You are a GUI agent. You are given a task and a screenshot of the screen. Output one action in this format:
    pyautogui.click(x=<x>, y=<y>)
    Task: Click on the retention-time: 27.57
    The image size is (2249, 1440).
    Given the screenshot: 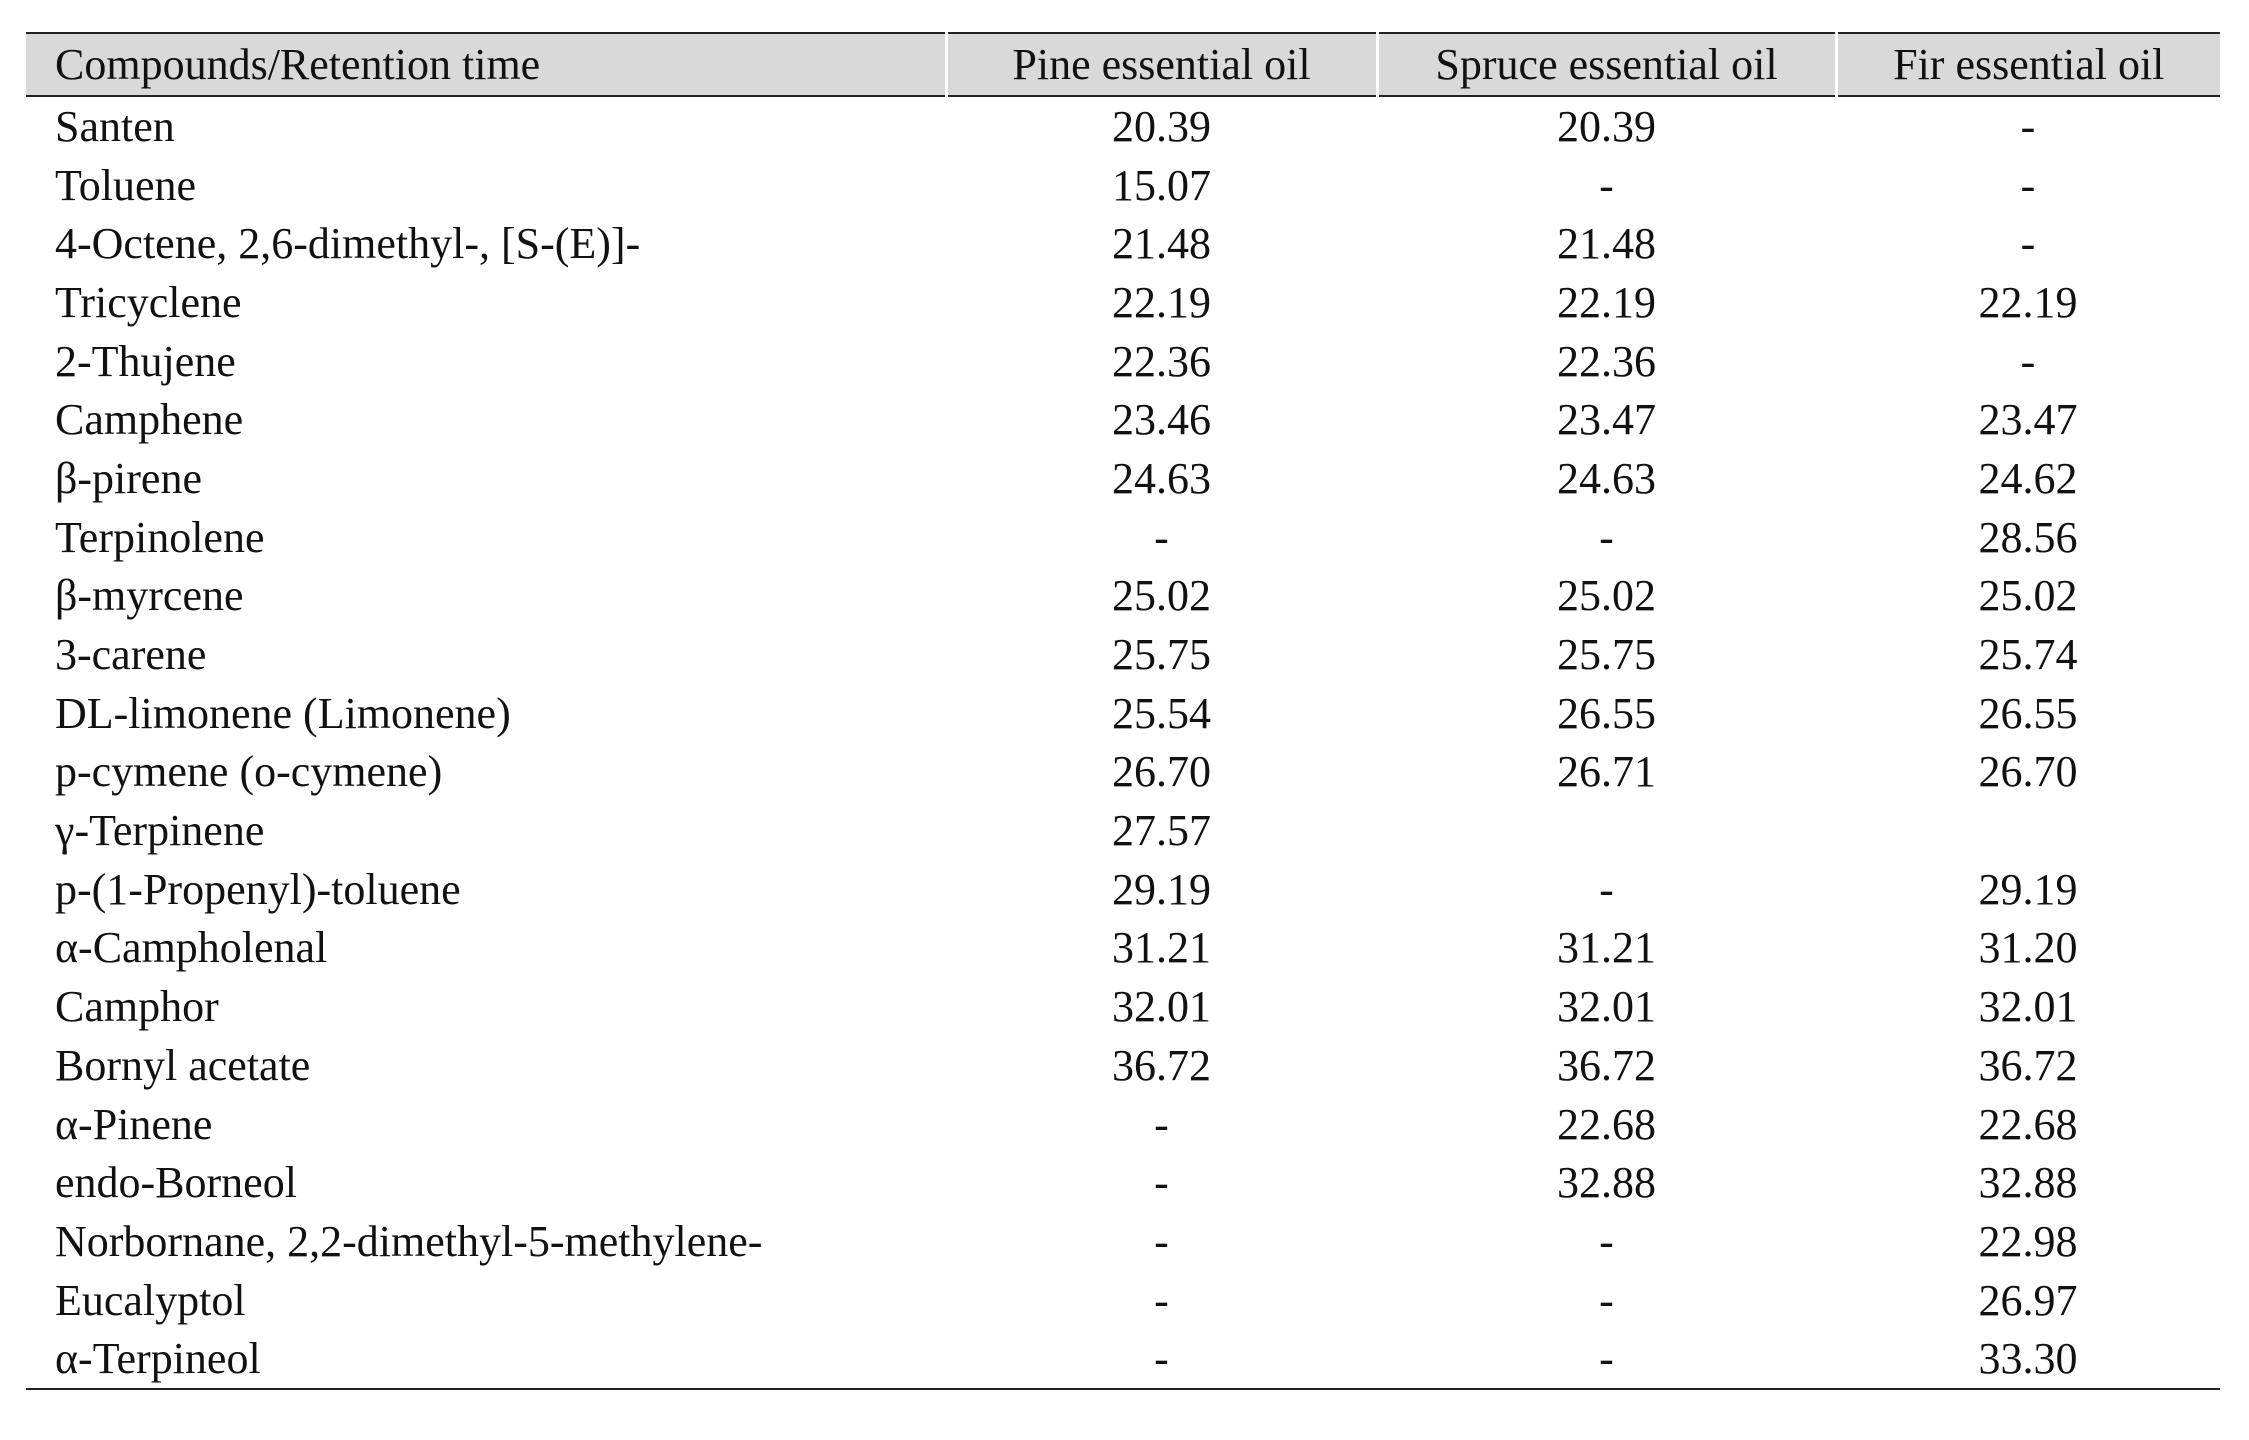 What is the action you would take?
    pyautogui.click(x=1161, y=831)
    